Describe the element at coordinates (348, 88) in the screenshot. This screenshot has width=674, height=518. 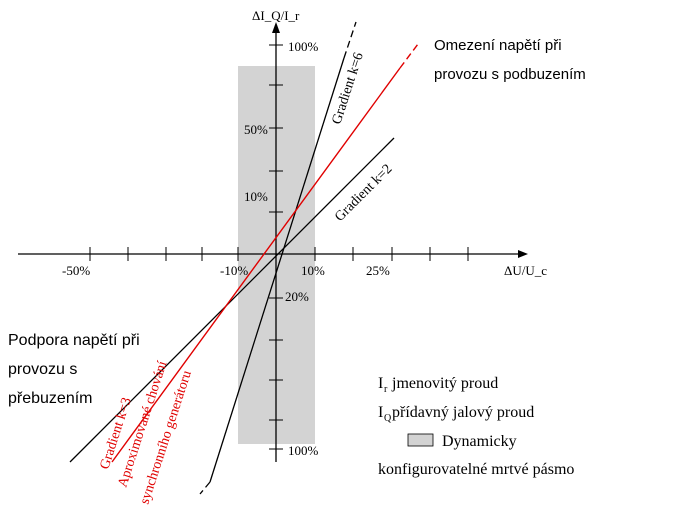
I see `gradient-k6-label: Gradient k=6` at that location.